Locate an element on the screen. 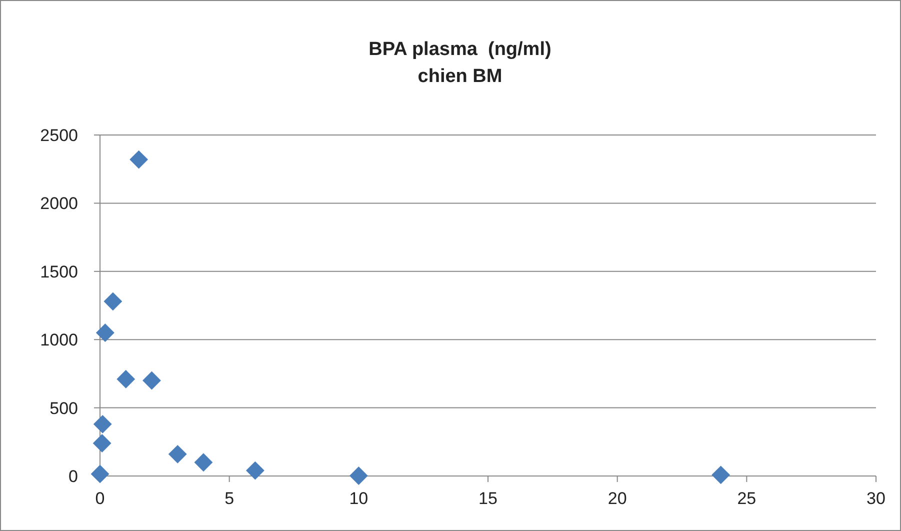 Image resolution: width=901 pixels, height=531 pixels. y-tick-label: 1000 is located at coordinates (59, 340).